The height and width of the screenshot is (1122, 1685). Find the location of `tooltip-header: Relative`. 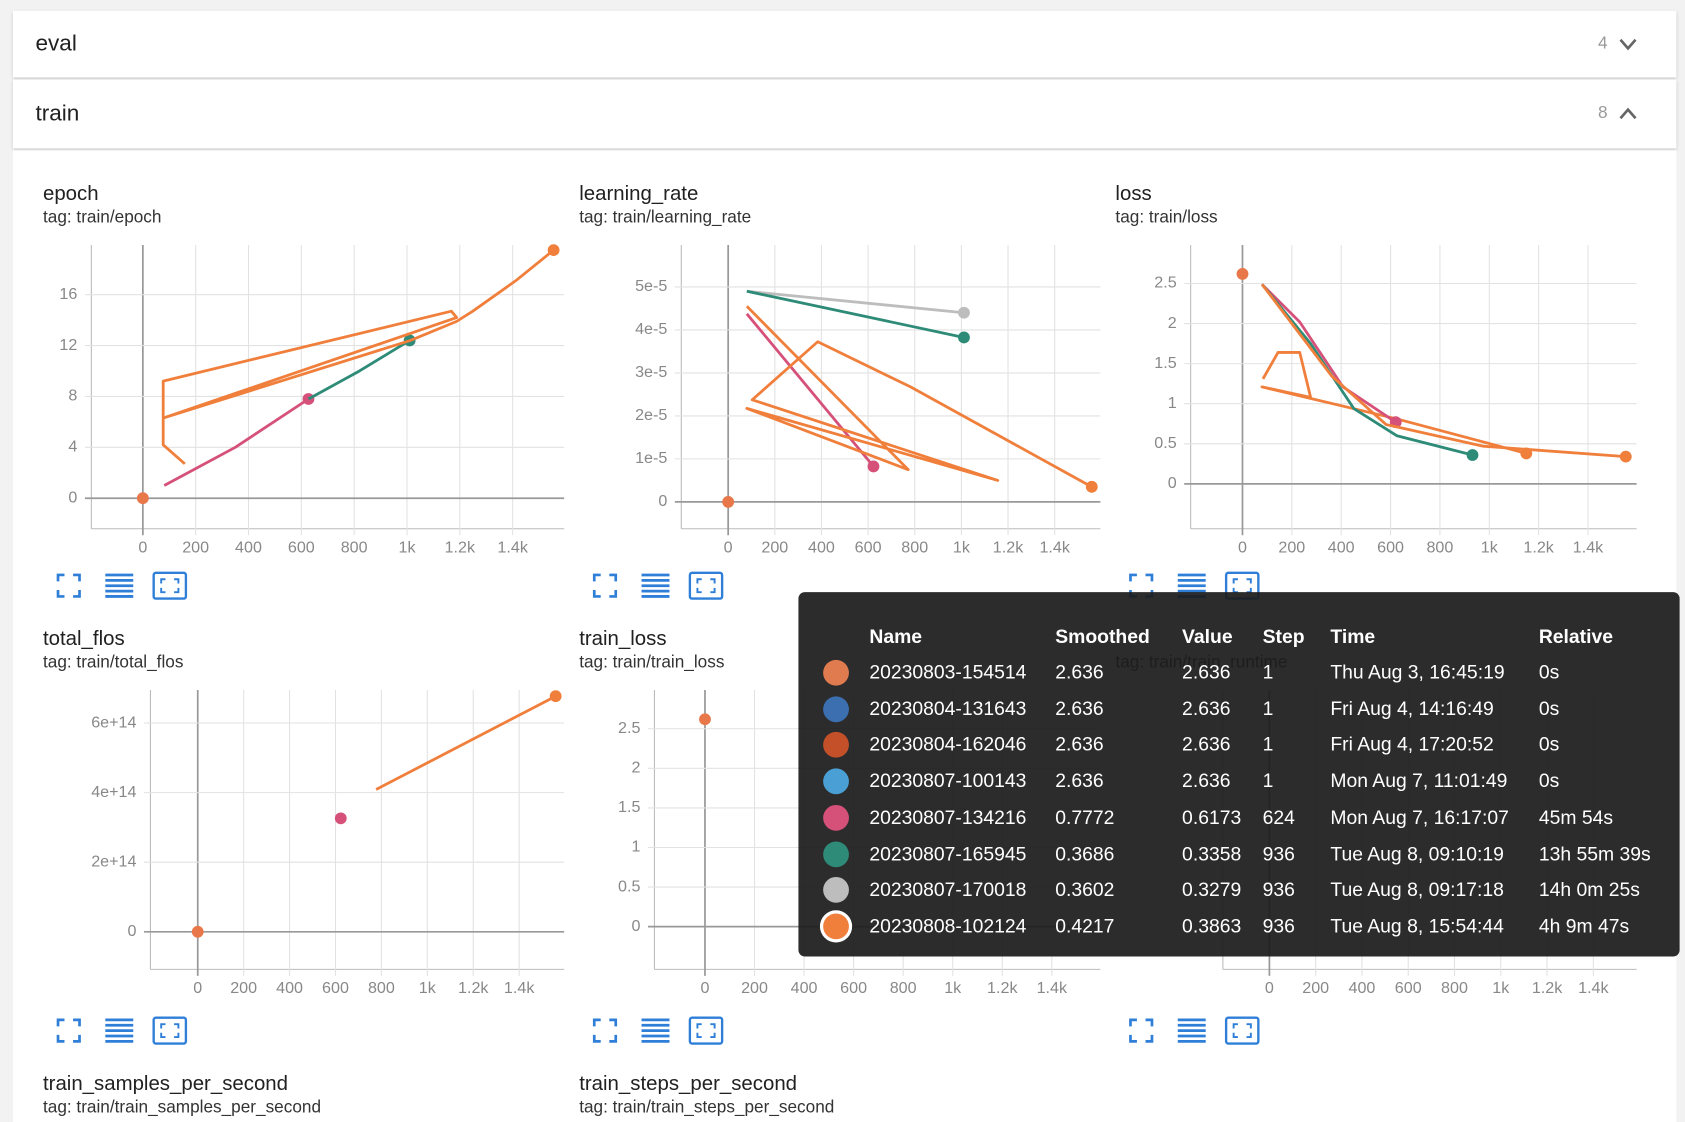

tooltip-header: Relative is located at coordinates (1576, 637).